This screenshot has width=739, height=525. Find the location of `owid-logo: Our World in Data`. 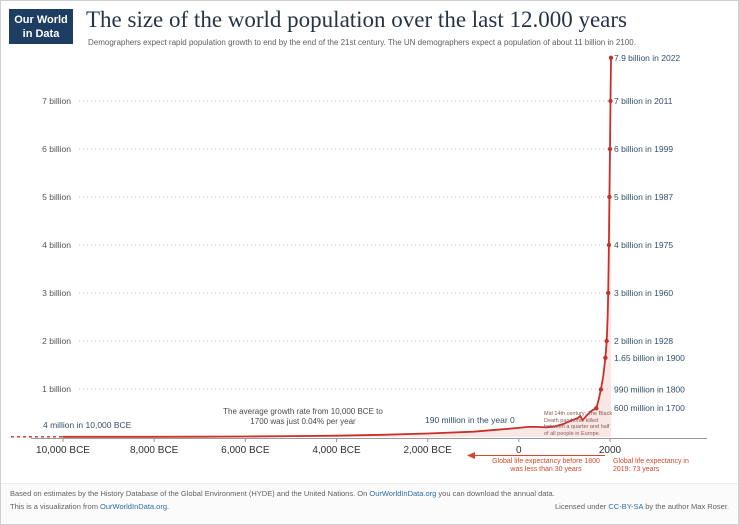

owid-logo: Our World in Data is located at coordinates (41, 26).